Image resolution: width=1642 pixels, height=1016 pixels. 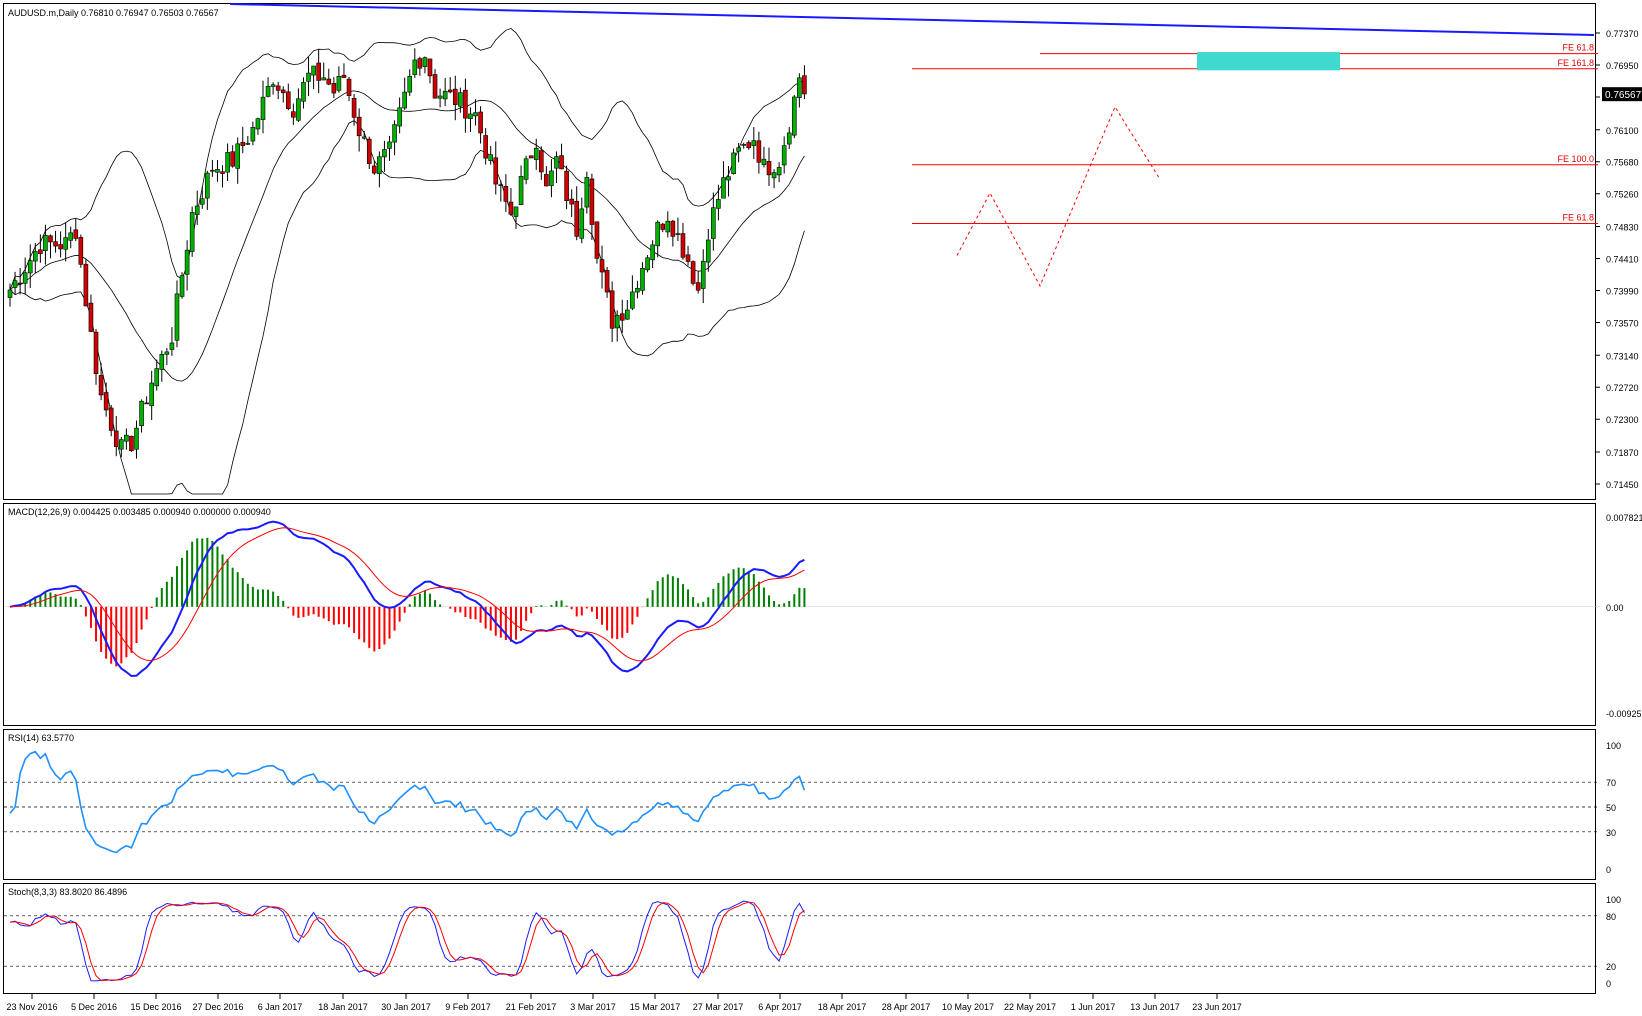 I want to click on price-tick-label: 0.72300, so click(x=1622, y=420).